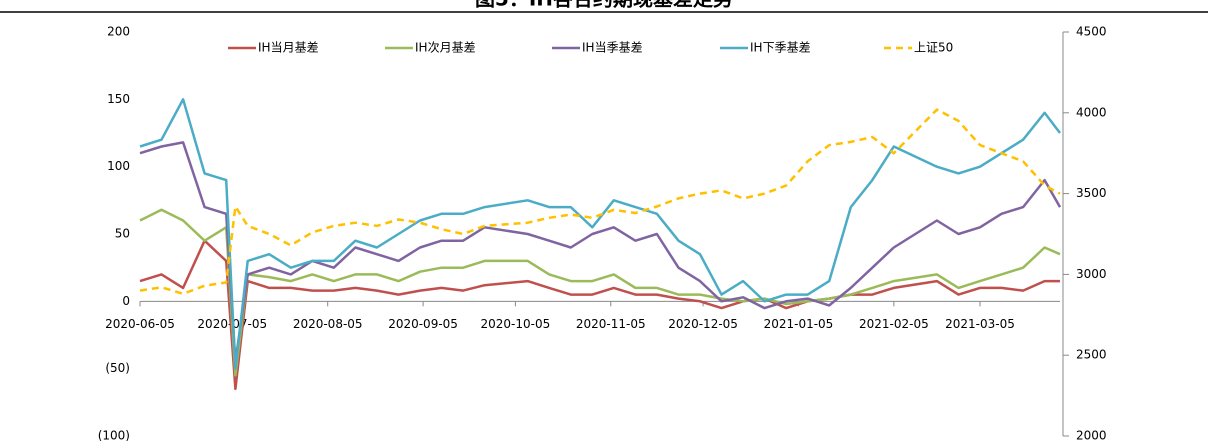 Image resolution: width=1208 pixels, height=441 pixels. What do you see at coordinates (118, 166) in the screenshot?
I see `y-tick-label: 100` at bounding box center [118, 166].